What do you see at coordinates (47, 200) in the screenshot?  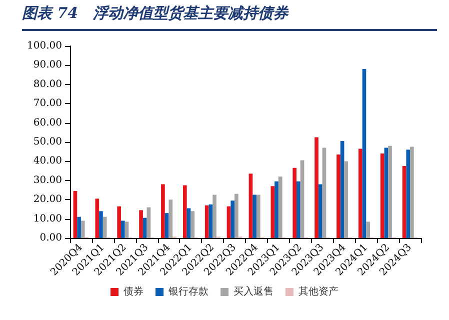 I see `y-tick-label: 20.00` at bounding box center [47, 200].